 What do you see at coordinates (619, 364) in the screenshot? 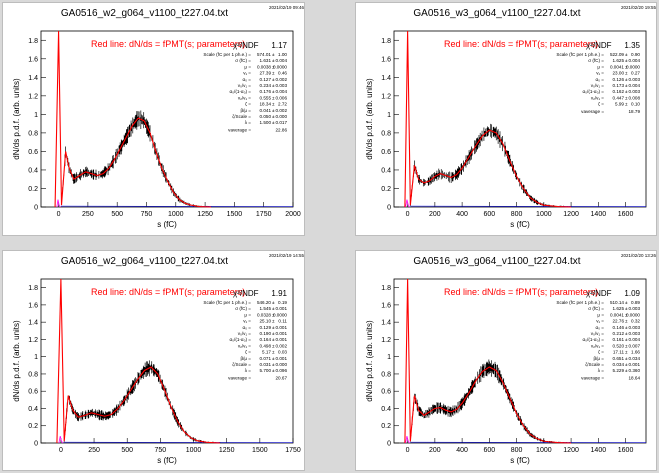
I see `stat-value: 0.034` at bounding box center [619, 364].